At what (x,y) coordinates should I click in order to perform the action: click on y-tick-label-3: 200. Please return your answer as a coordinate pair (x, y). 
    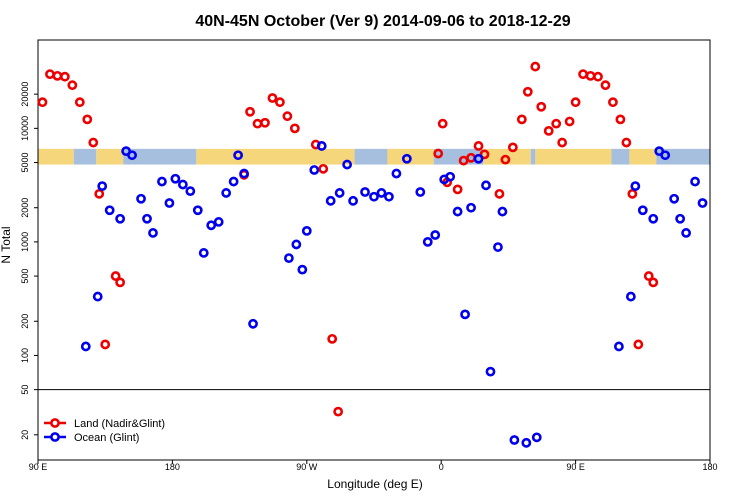
    Looking at the image, I should click on (25, 321).